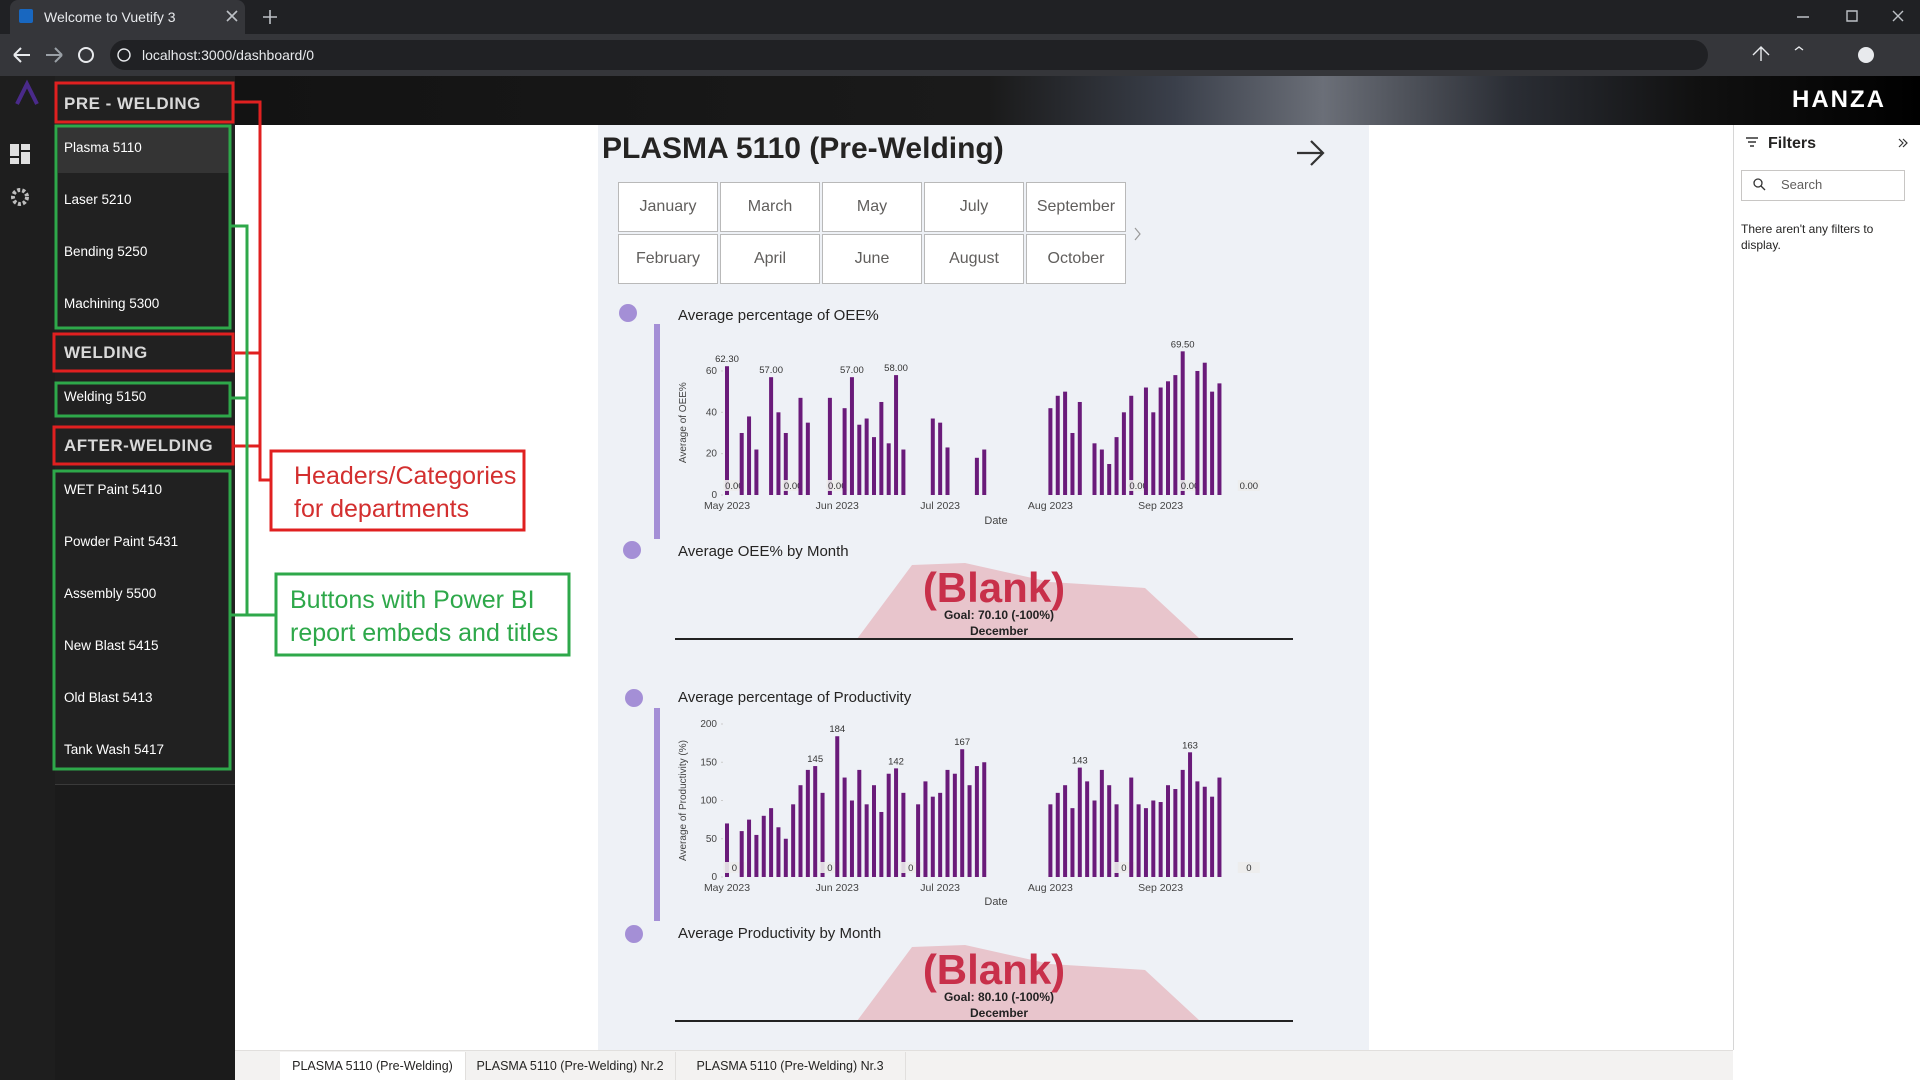 The image size is (1920, 1080). What do you see at coordinates (712, 839) in the screenshot?
I see `y-tick-label: 50` at bounding box center [712, 839].